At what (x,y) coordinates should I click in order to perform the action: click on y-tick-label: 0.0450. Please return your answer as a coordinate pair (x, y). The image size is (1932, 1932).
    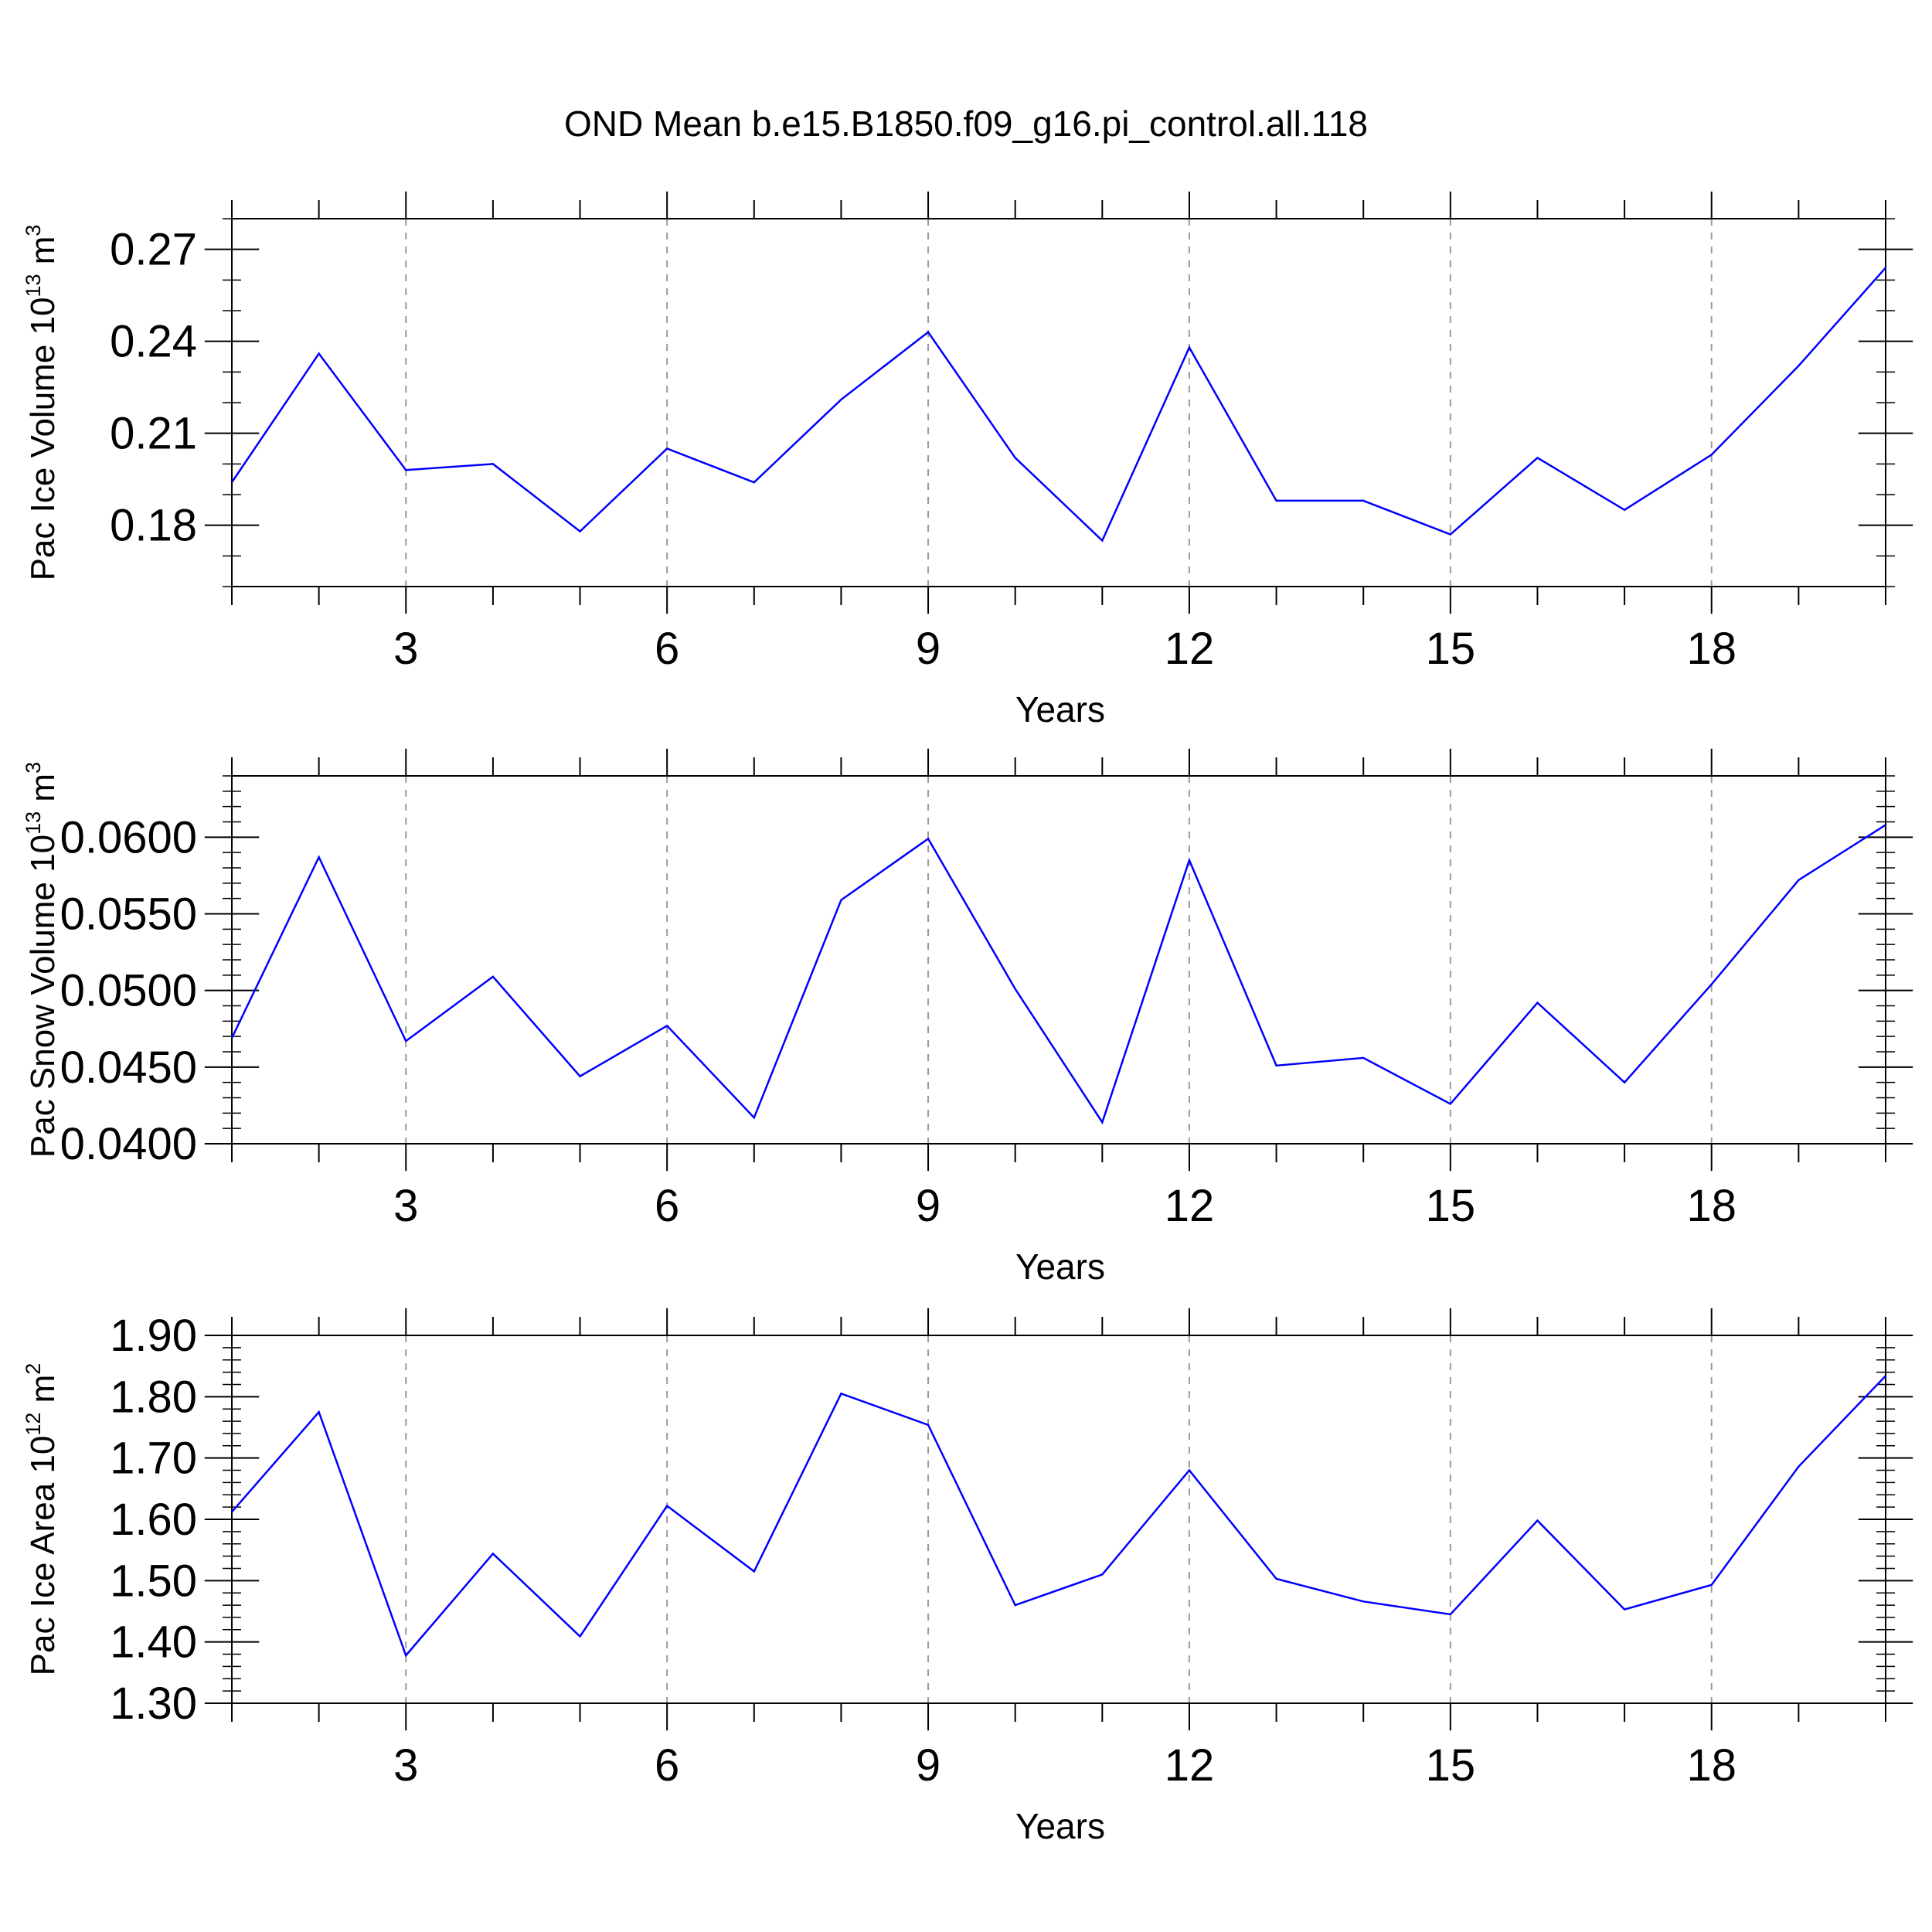
    Looking at the image, I should click on (128, 1068).